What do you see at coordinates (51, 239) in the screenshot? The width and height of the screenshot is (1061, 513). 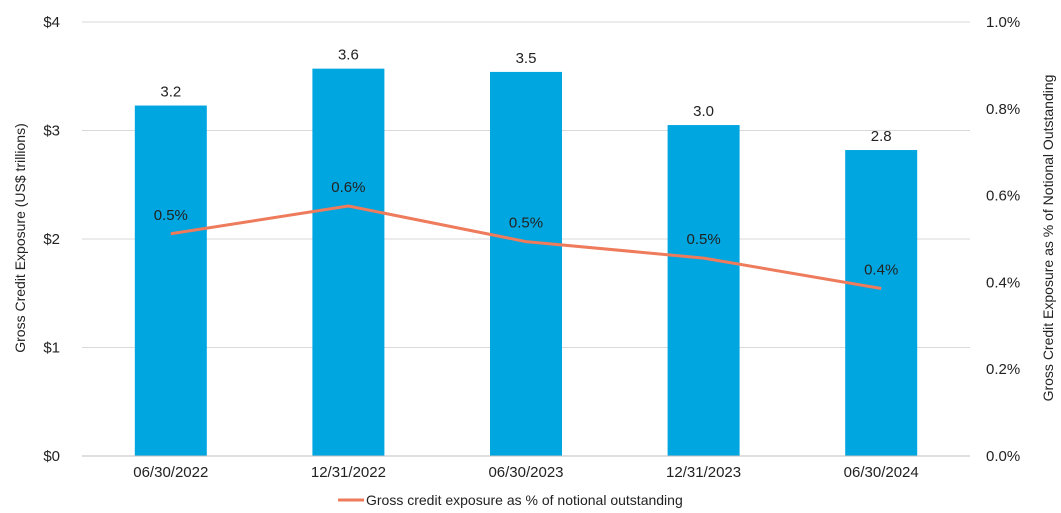 I see `y-tick-label-left: $2` at bounding box center [51, 239].